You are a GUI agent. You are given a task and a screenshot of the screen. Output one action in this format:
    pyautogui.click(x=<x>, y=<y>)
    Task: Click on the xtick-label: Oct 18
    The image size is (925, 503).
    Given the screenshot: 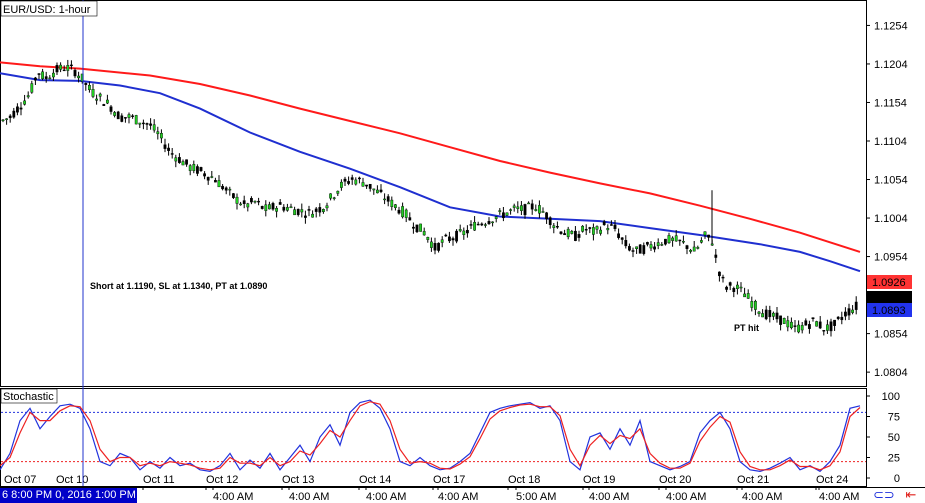 What is the action you would take?
    pyautogui.click(x=524, y=480)
    